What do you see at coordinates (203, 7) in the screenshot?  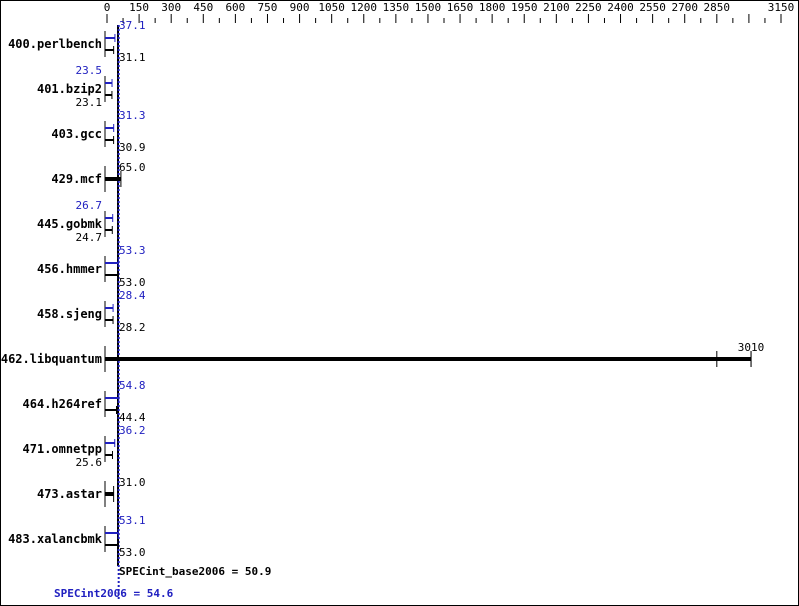 I see `x-tick-label: 450` at bounding box center [203, 7].